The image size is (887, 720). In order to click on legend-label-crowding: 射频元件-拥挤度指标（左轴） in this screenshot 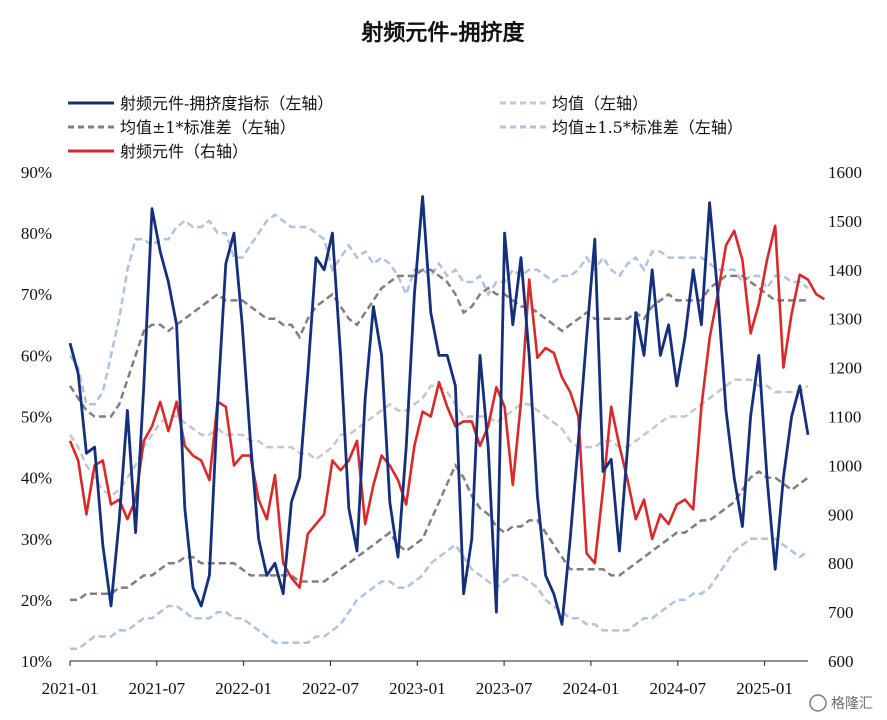, I will do `click(226, 103)`.